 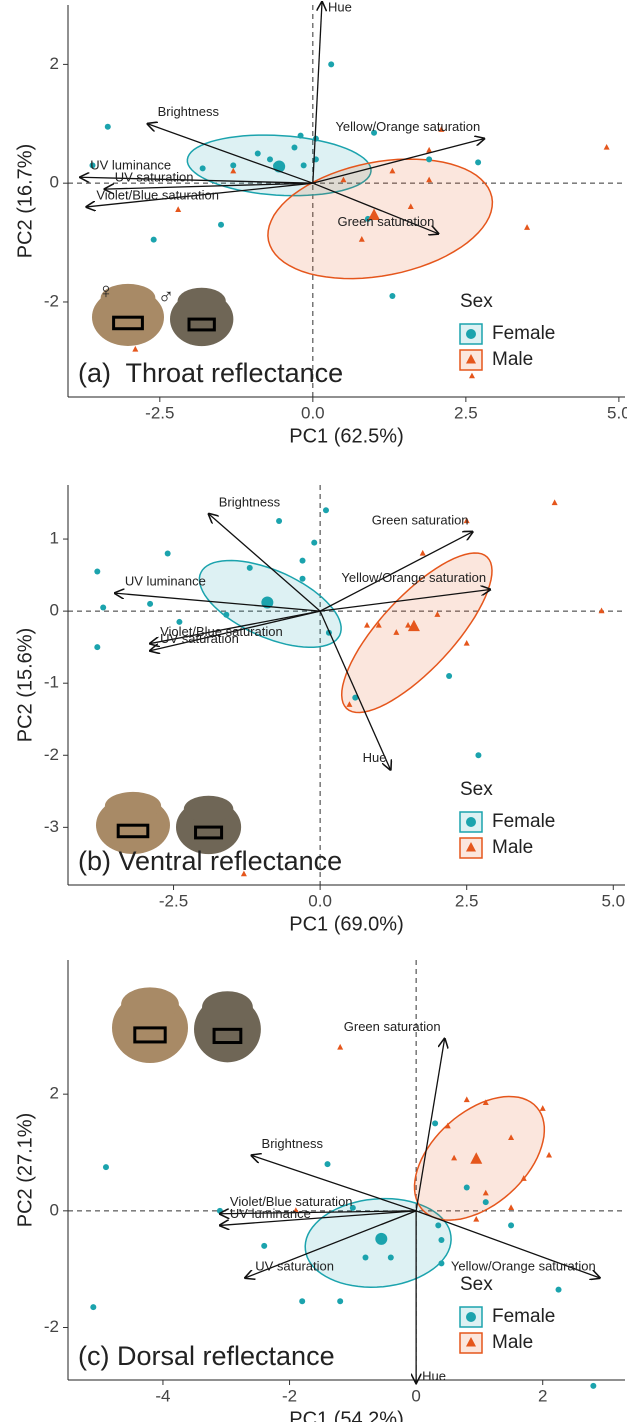 I want to click on x-tick-label: 2.5, so click(x=467, y=900).